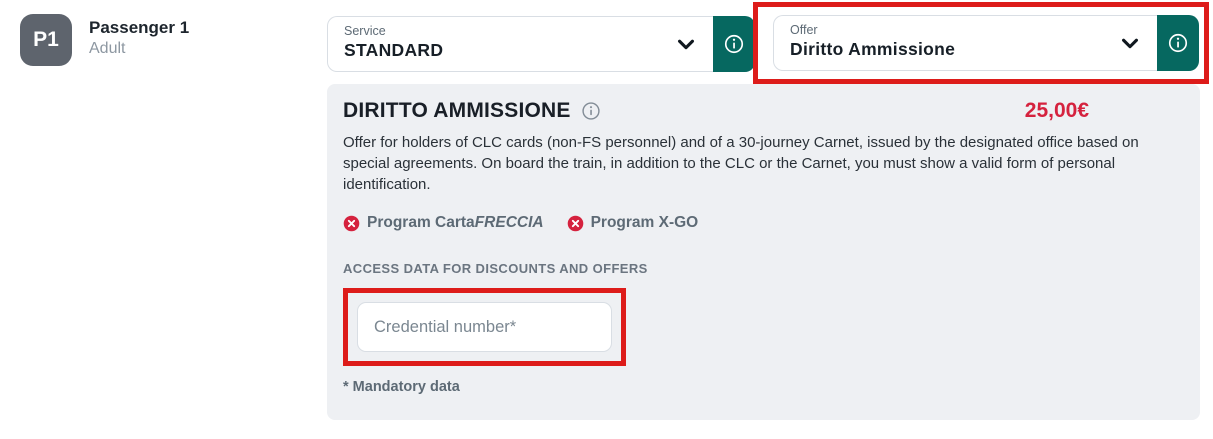 The image size is (1213, 439). I want to click on offer-info-button, so click(1178, 43).